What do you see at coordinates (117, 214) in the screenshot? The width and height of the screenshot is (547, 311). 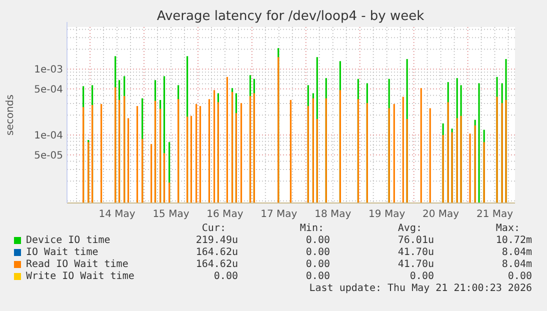 I see `x-tick-label: 14 May` at bounding box center [117, 214].